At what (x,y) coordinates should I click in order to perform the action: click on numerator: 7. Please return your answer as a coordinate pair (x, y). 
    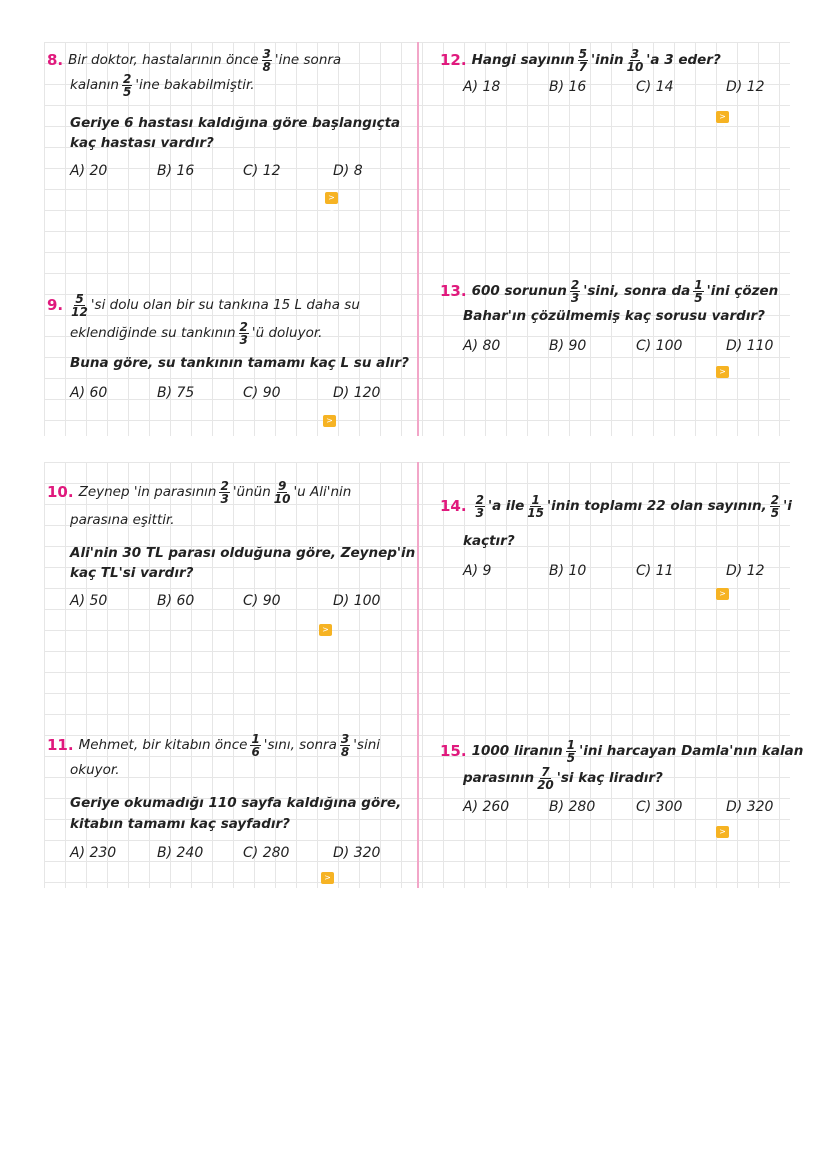
    Looking at the image, I should click on (545, 771).